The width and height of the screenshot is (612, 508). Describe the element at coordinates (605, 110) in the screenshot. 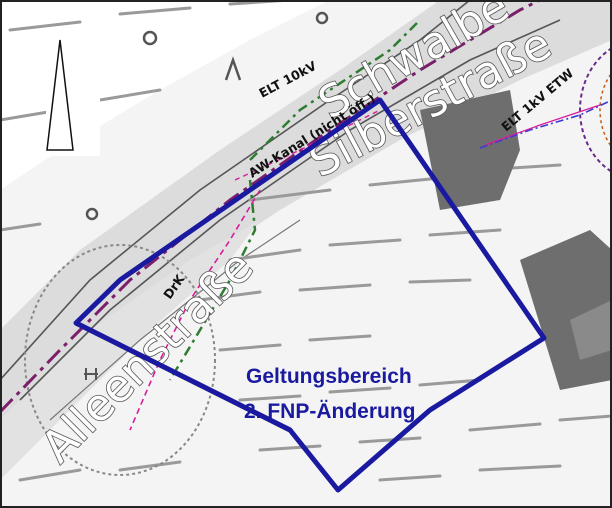

I see `protected-area-east-inner` at that location.